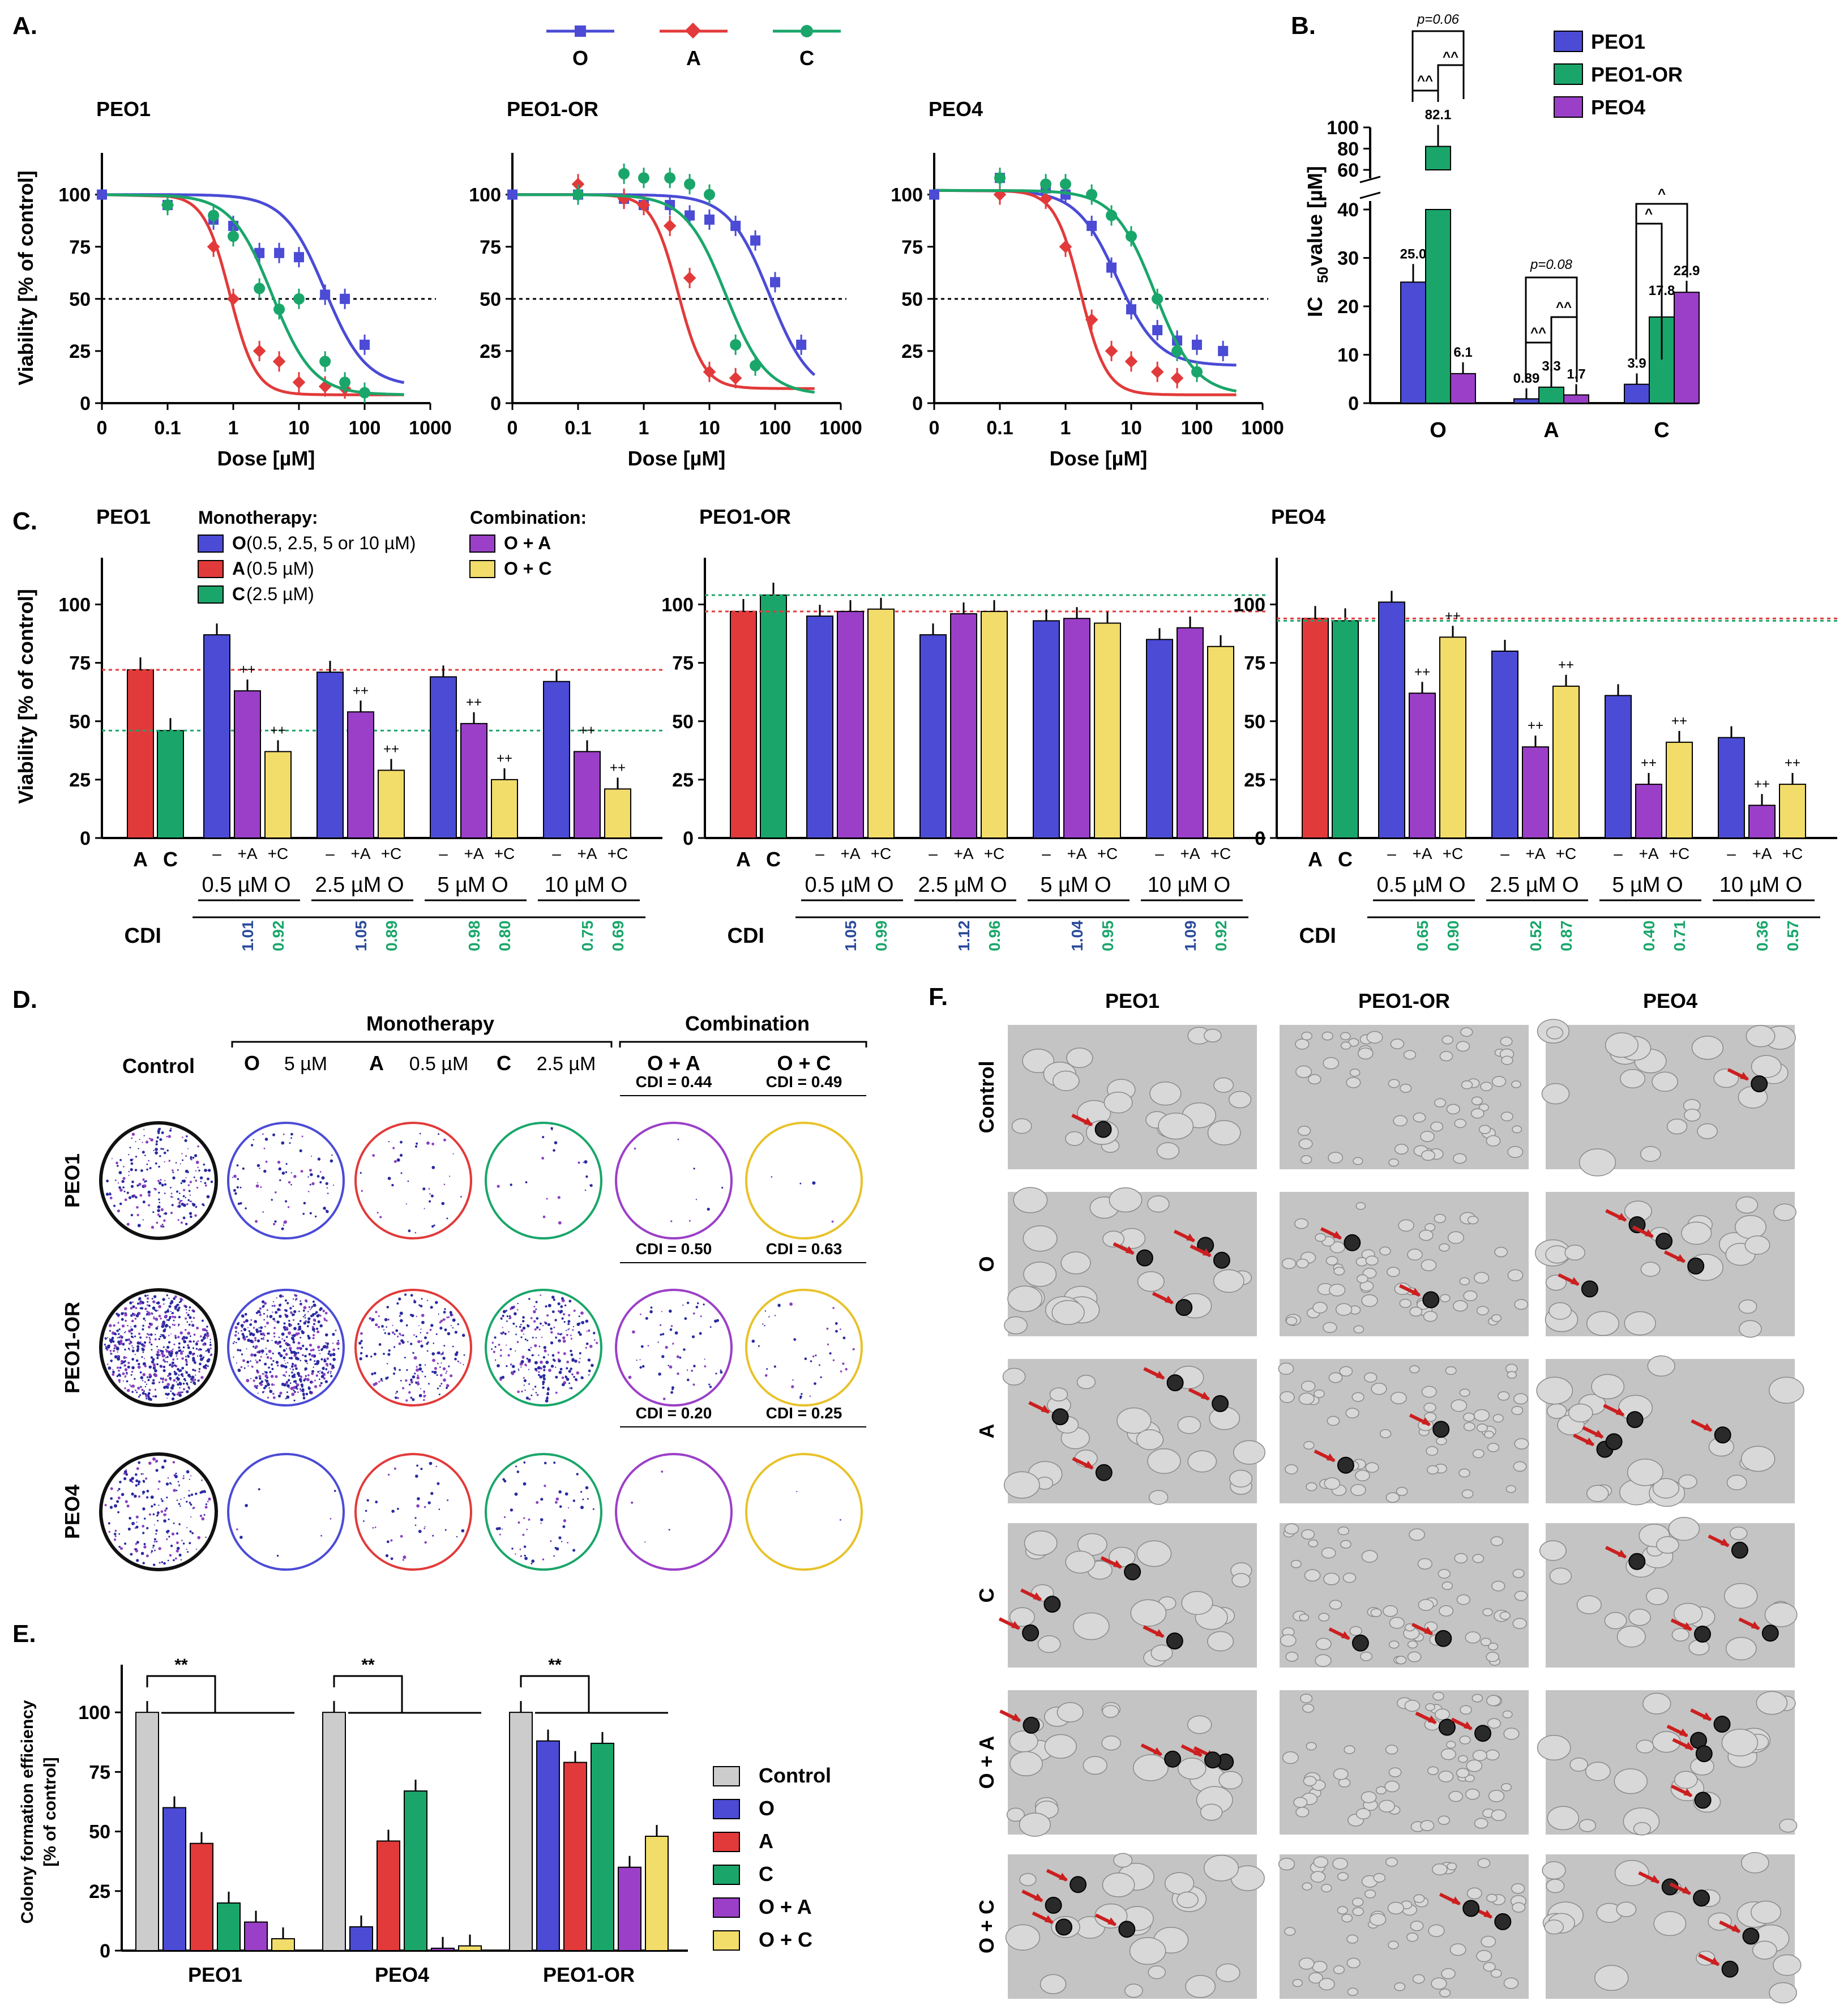 The width and height of the screenshot is (1848, 2005). I want to click on y-tick-label: 100, so click(677, 605).